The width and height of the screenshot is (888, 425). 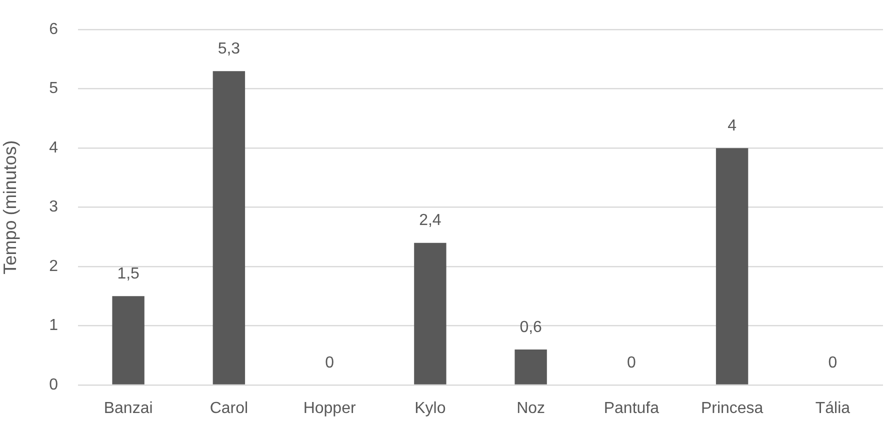 I want to click on x-tick-label: Noz, so click(x=531, y=409).